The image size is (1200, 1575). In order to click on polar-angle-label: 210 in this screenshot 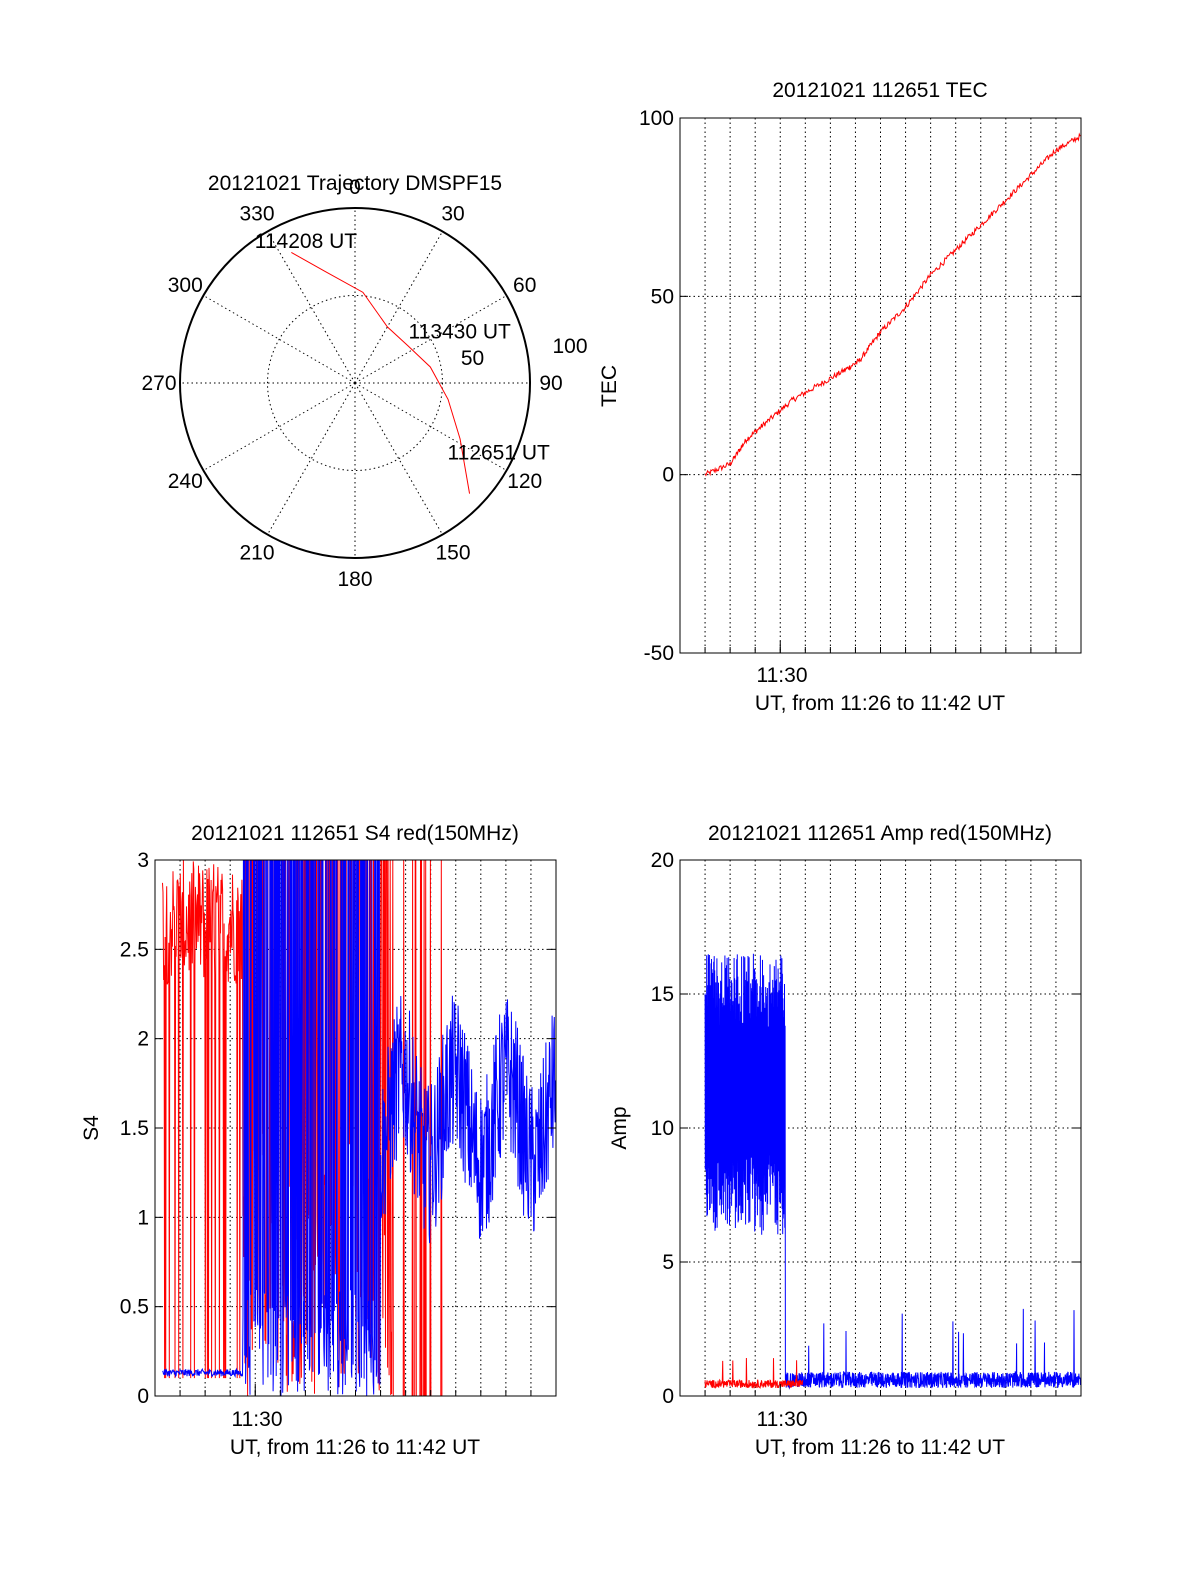, I will do `click(256, 553)`.